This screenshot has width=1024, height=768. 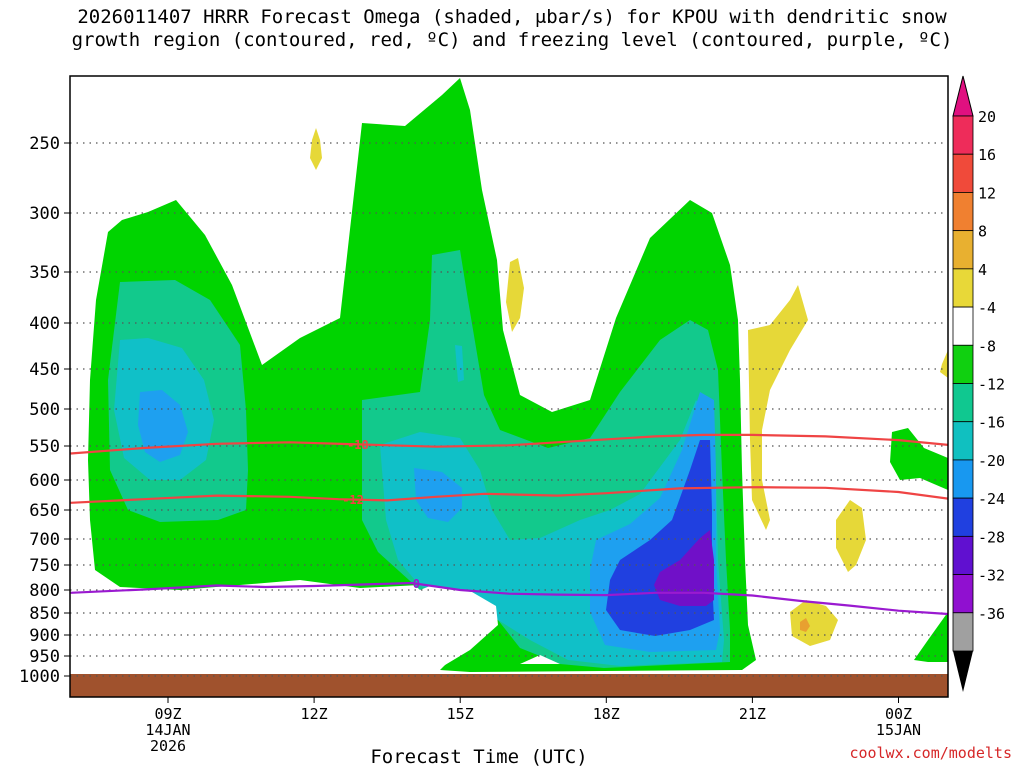 What do you see at coordinates (991, 614) in the screenshot?
I see `colorbar-label--36: -36` at bounding box center [991, 614].